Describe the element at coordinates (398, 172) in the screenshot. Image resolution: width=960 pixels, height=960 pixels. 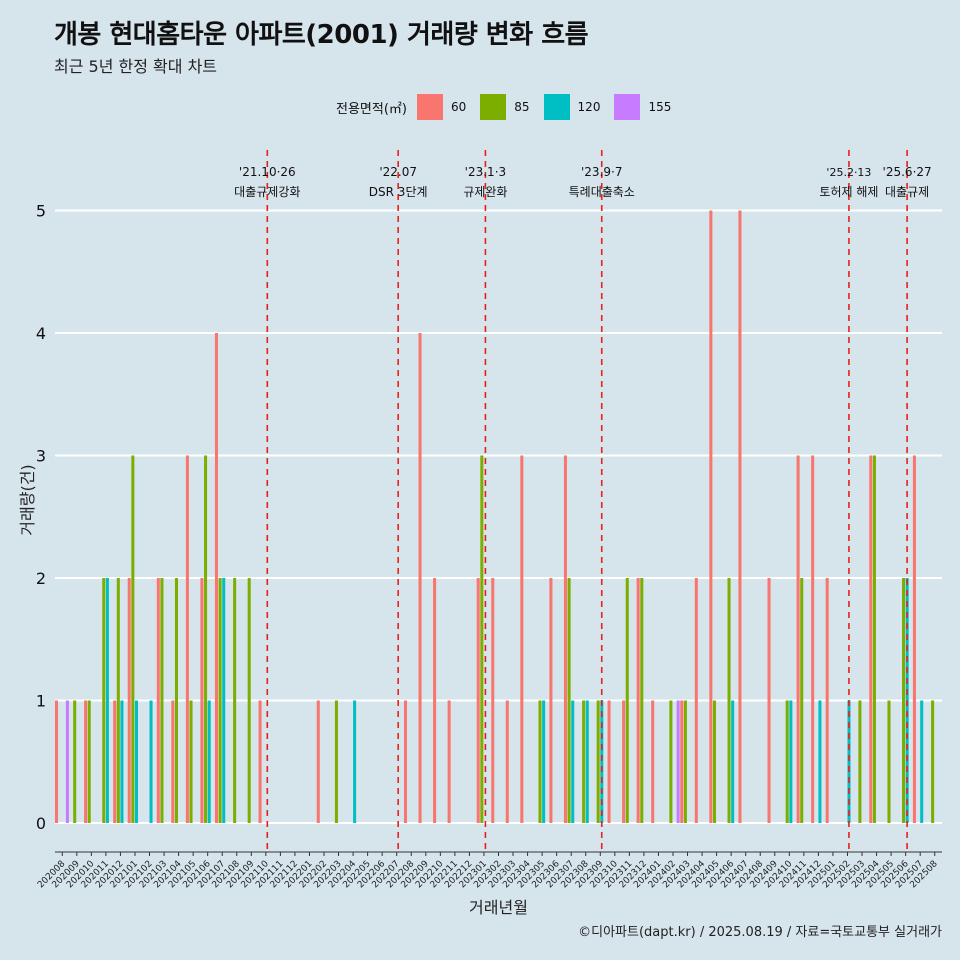
I see `event-date-label: '22.07` at that location.